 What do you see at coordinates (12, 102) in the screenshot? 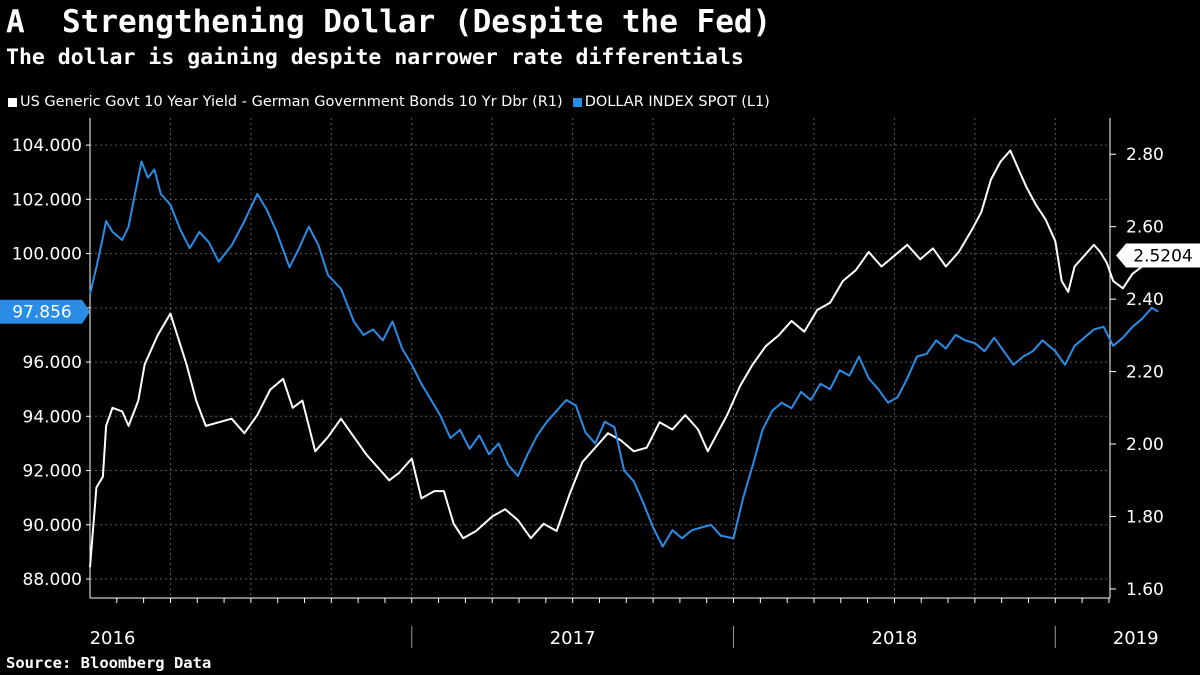
I see `legend-swatch-white-icon` at bounding box center [12, 102].